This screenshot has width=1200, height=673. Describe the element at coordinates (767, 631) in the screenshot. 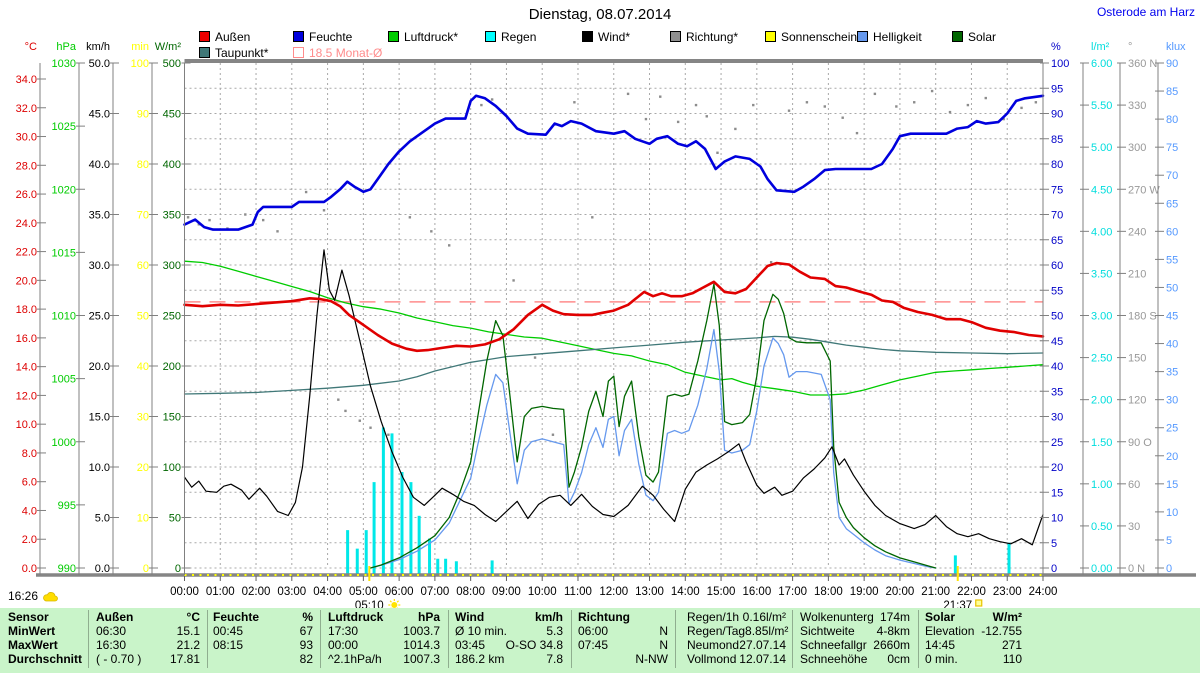

I see `table-cell-regen-value: 8.85l/m²` at that location.